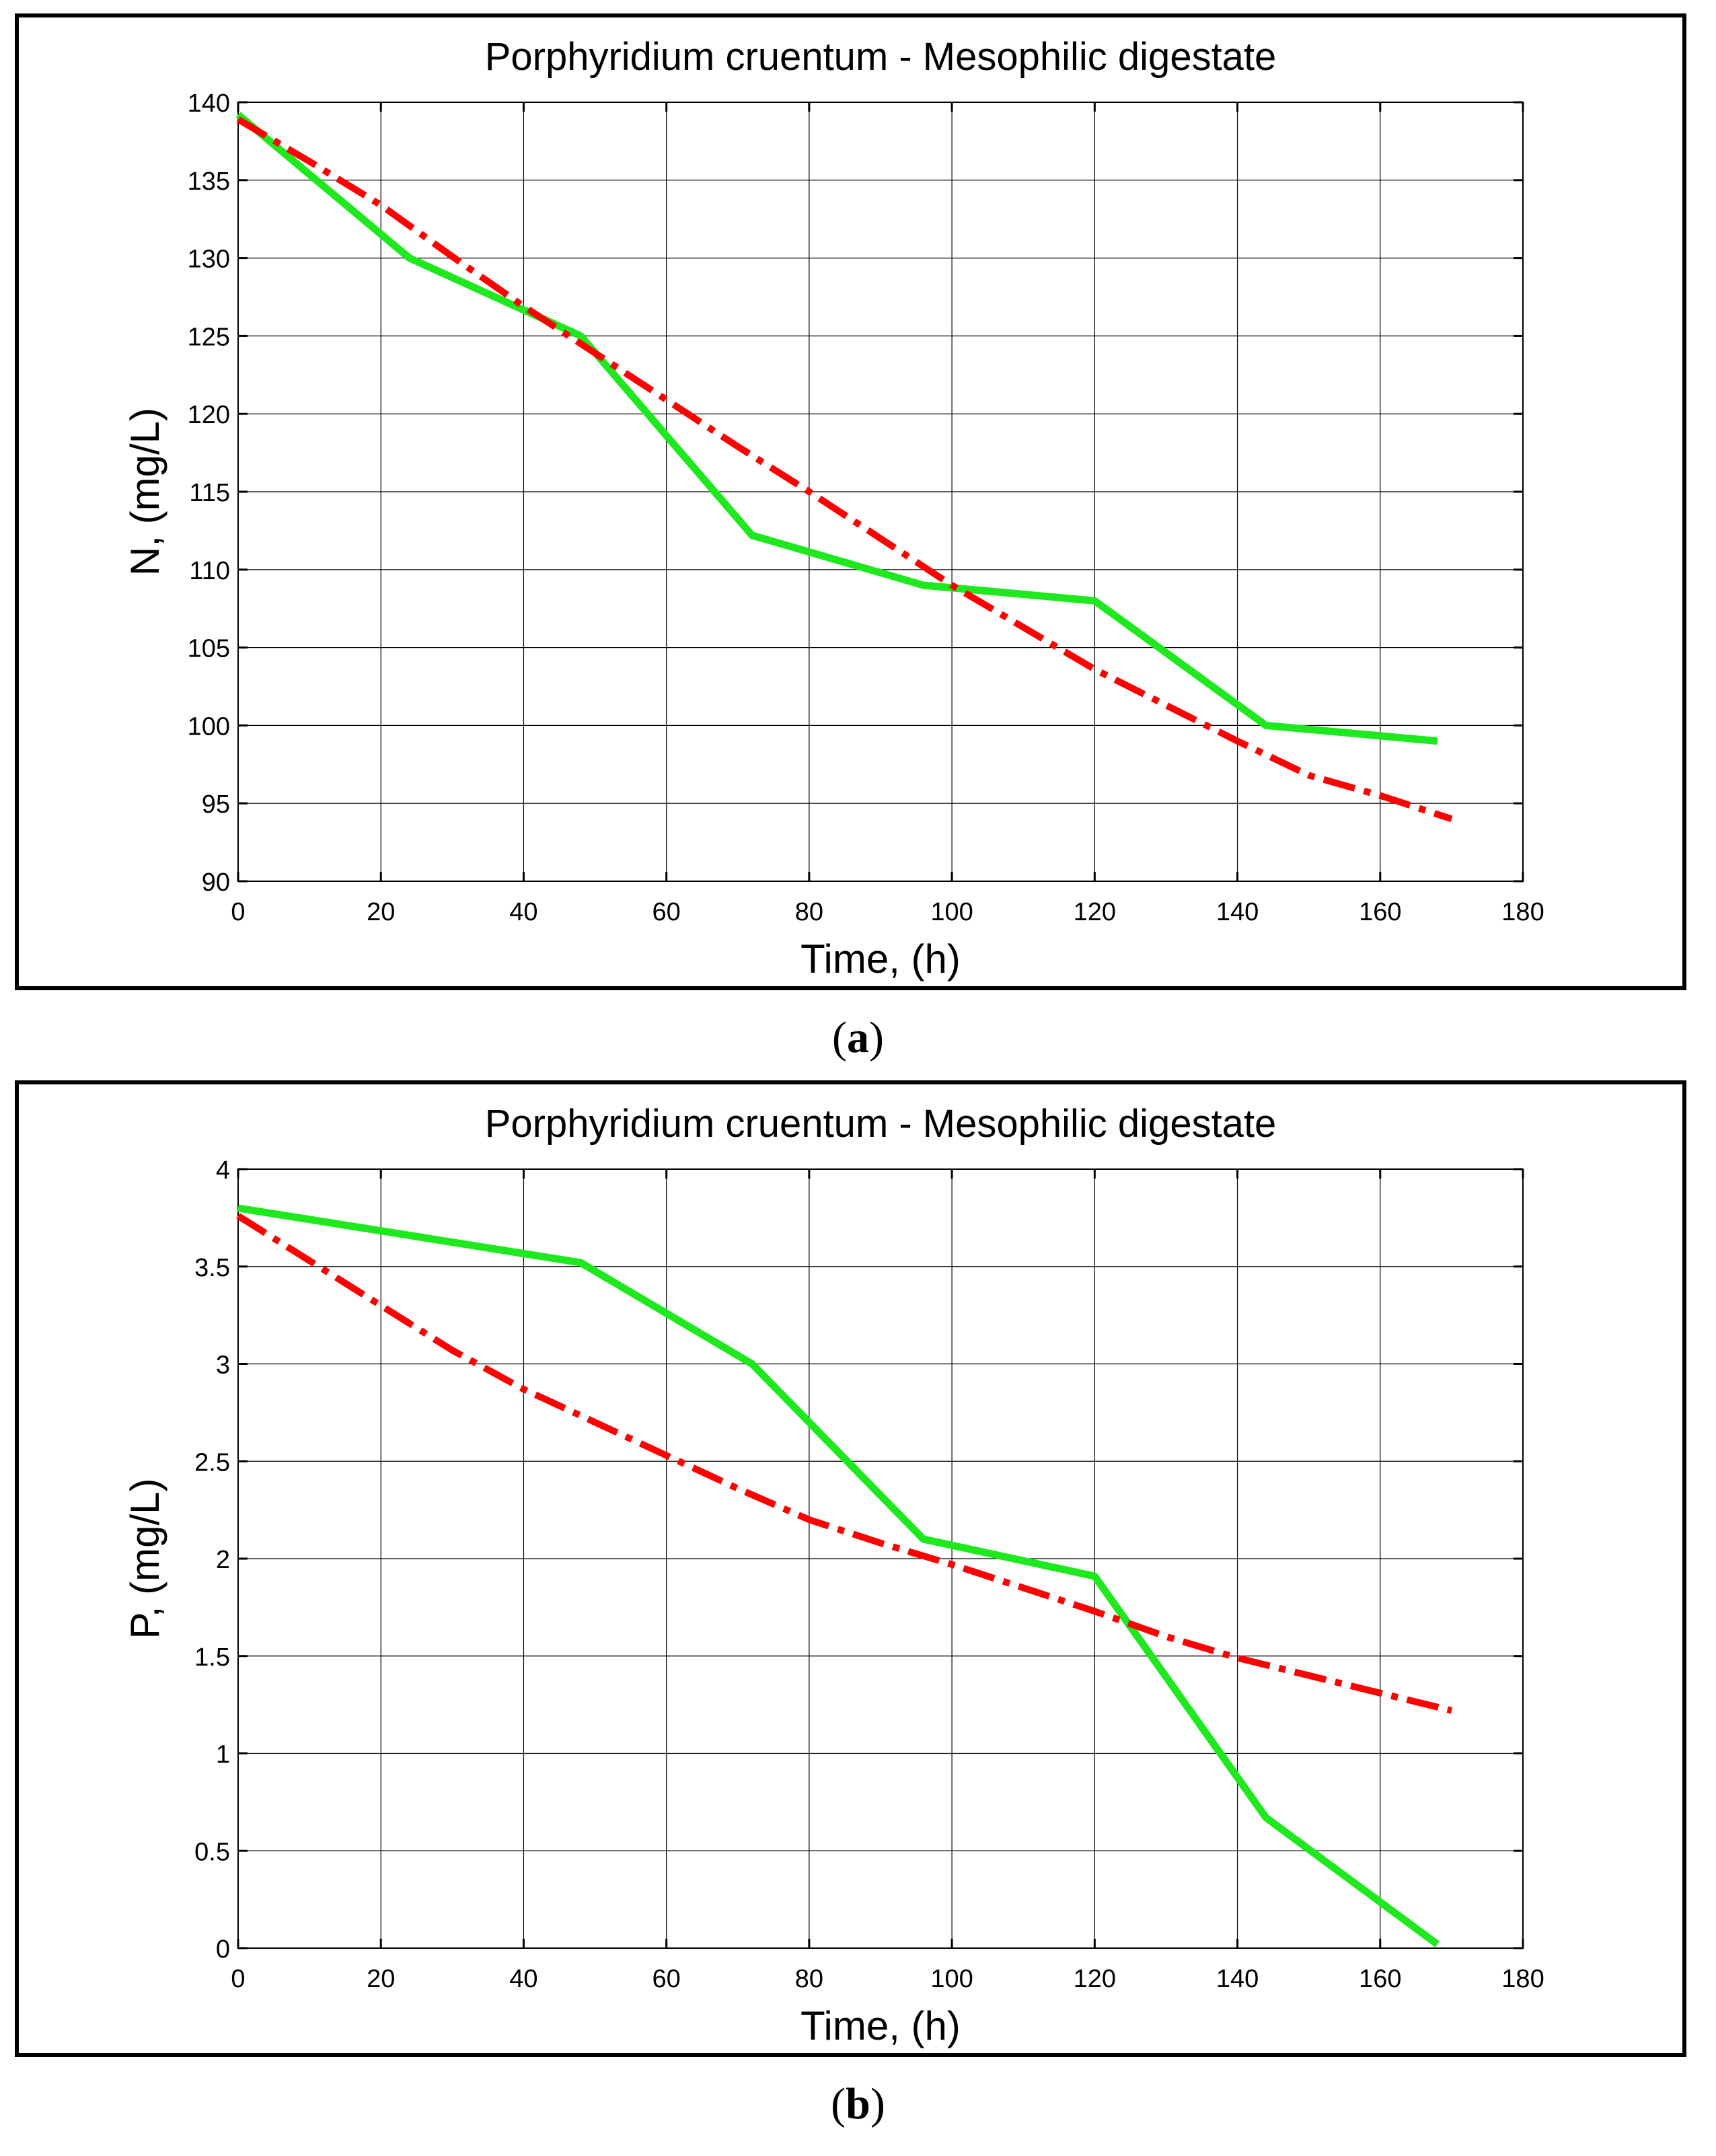 The image size is (1716, 2156). What do you see at coordinates (209, 337) in the screenshot?
I see `chart-a-ytick-label: 125` at bounding box center [209, 337].